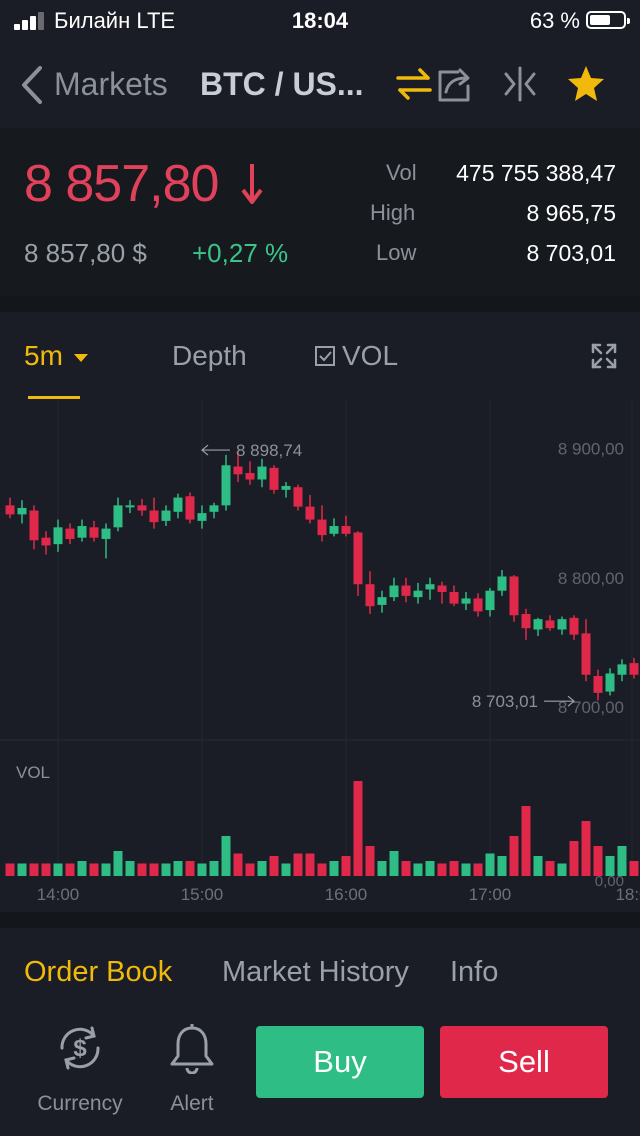 This screenshot has width=640, height=1136. What do you see at coordinates (192, 1049) in the screenshot?
I see `bell-icon` at bounding box center [192, 1049].